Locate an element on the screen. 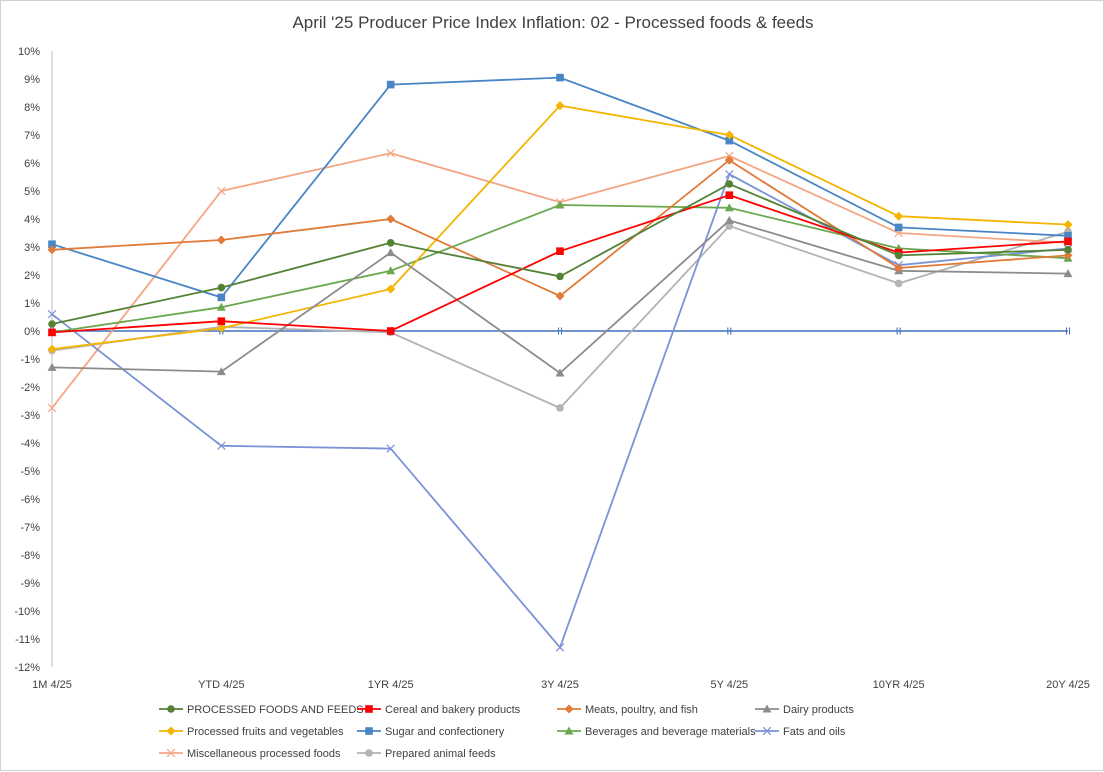  x-tick-label: 1M 4/25 is located at coordinates (52, 685).